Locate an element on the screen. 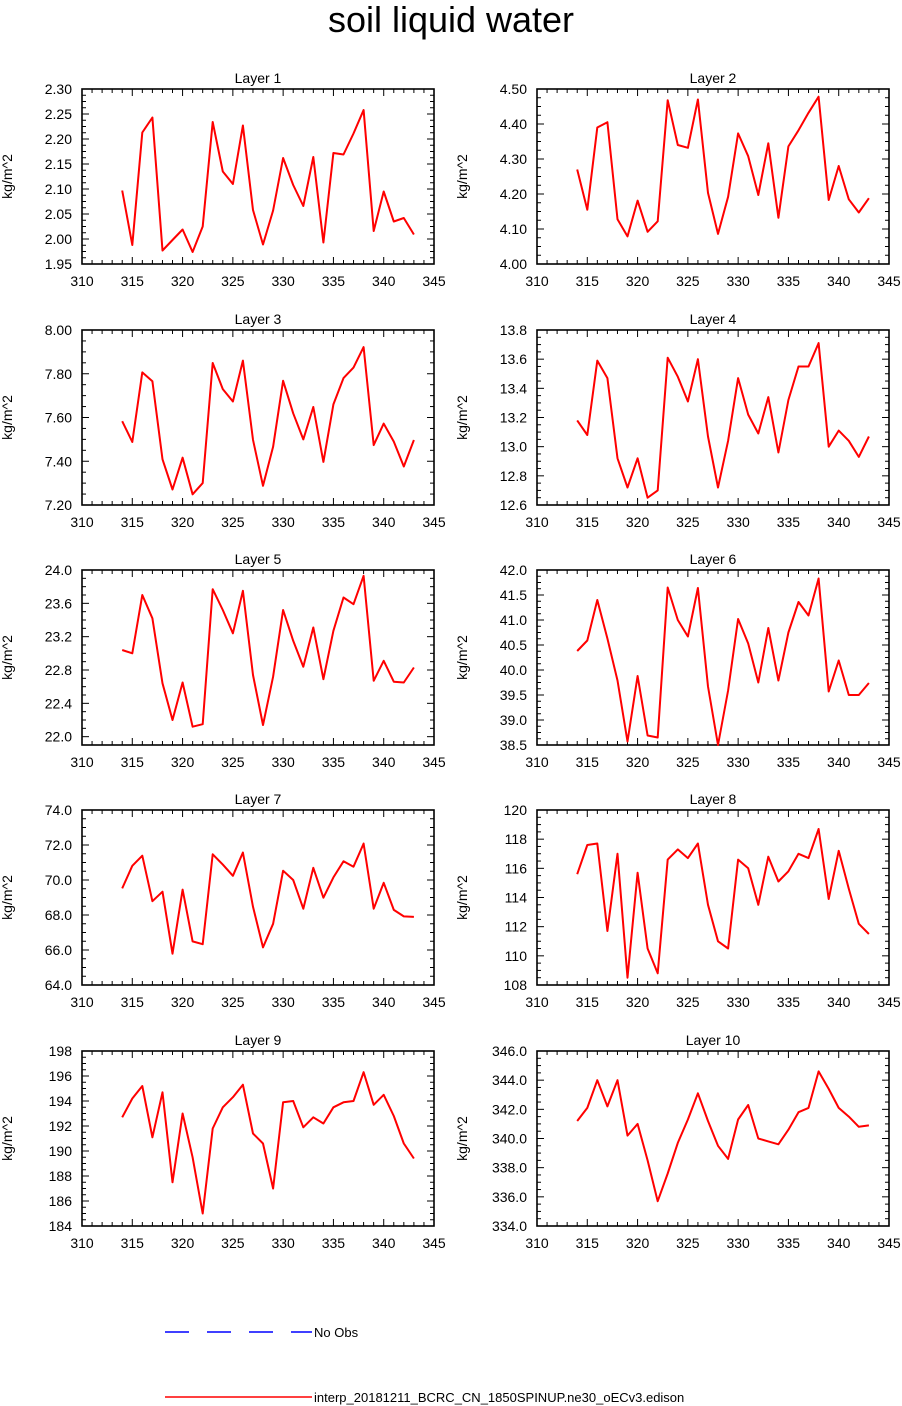 The image size is (902, 1406). panel-10-xtick-label: 310 is located at coordinates (537, 1243).